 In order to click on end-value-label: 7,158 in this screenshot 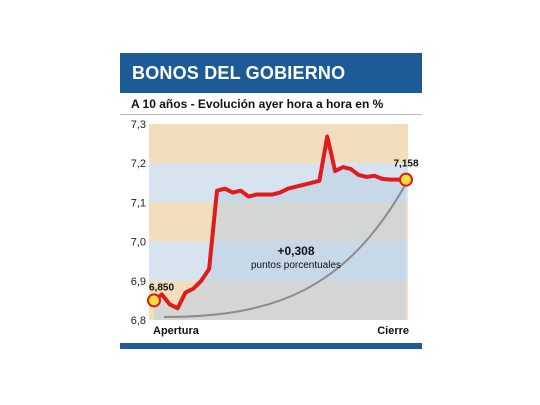, I will do `click(405, 164)`.